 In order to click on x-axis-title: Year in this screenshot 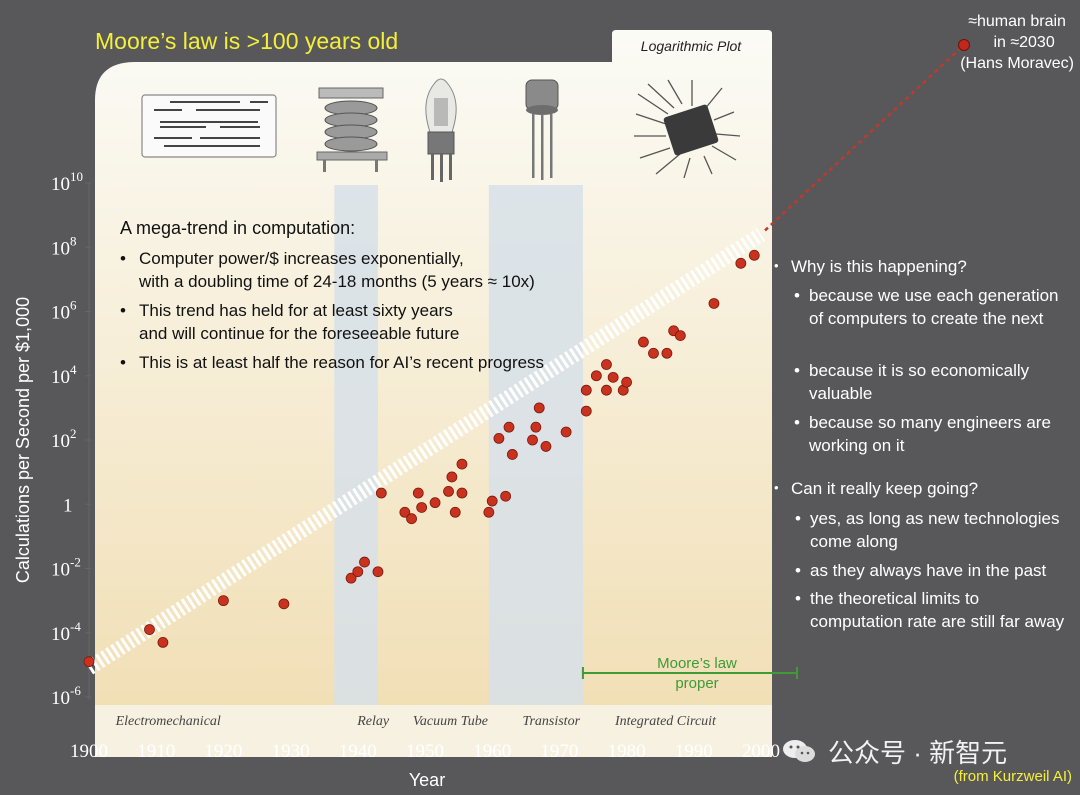, I will do `click(427, 780)`.